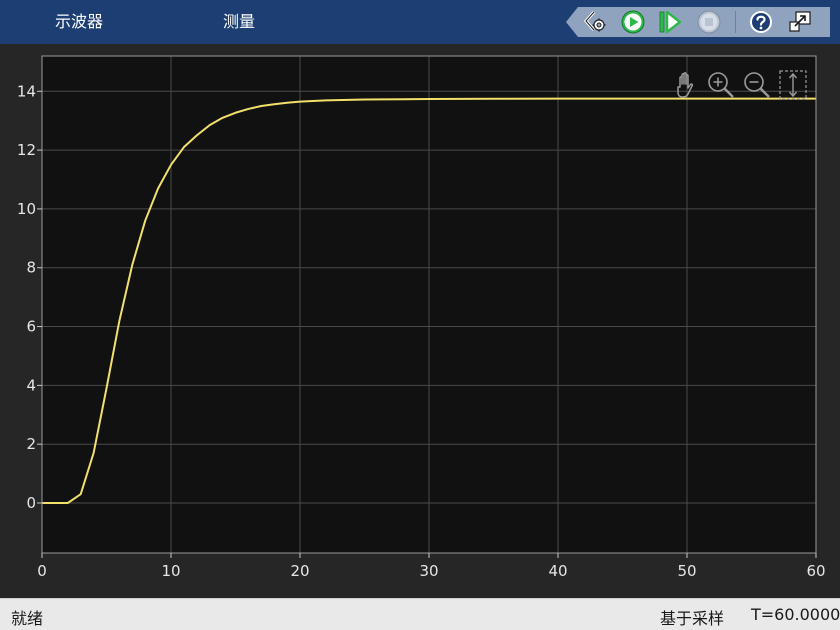 The width and height of the screenshot is (840, 630). I want to click on undock-icon, so click(800, 21).